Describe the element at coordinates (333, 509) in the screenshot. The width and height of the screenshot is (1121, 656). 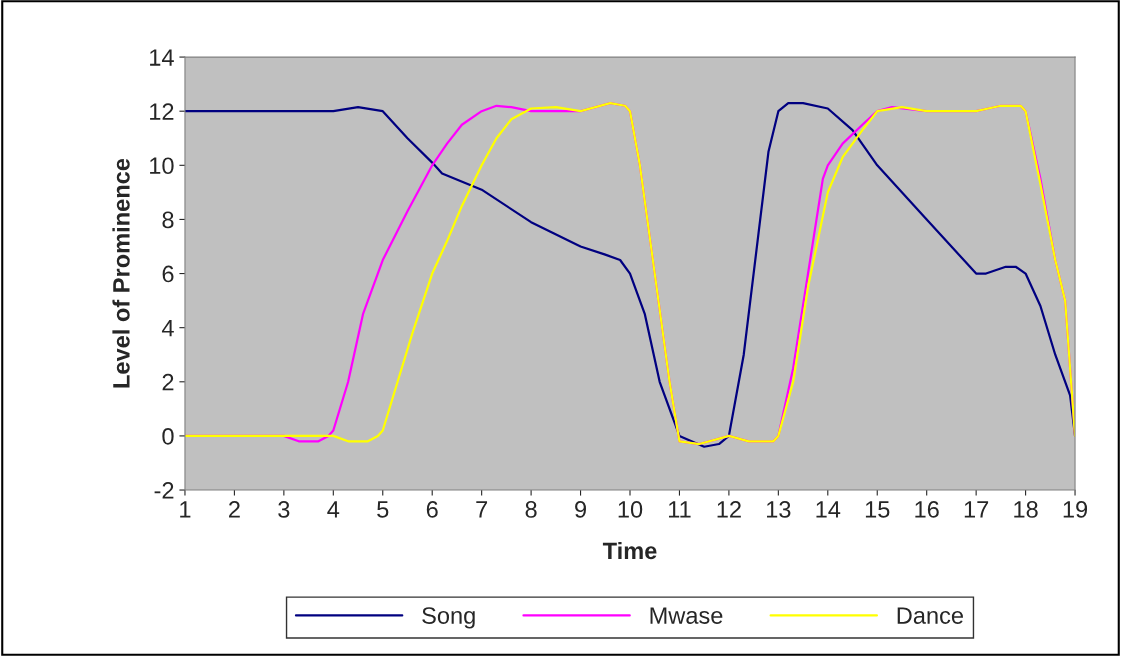
I see `x-tick-label: 4` at that location.